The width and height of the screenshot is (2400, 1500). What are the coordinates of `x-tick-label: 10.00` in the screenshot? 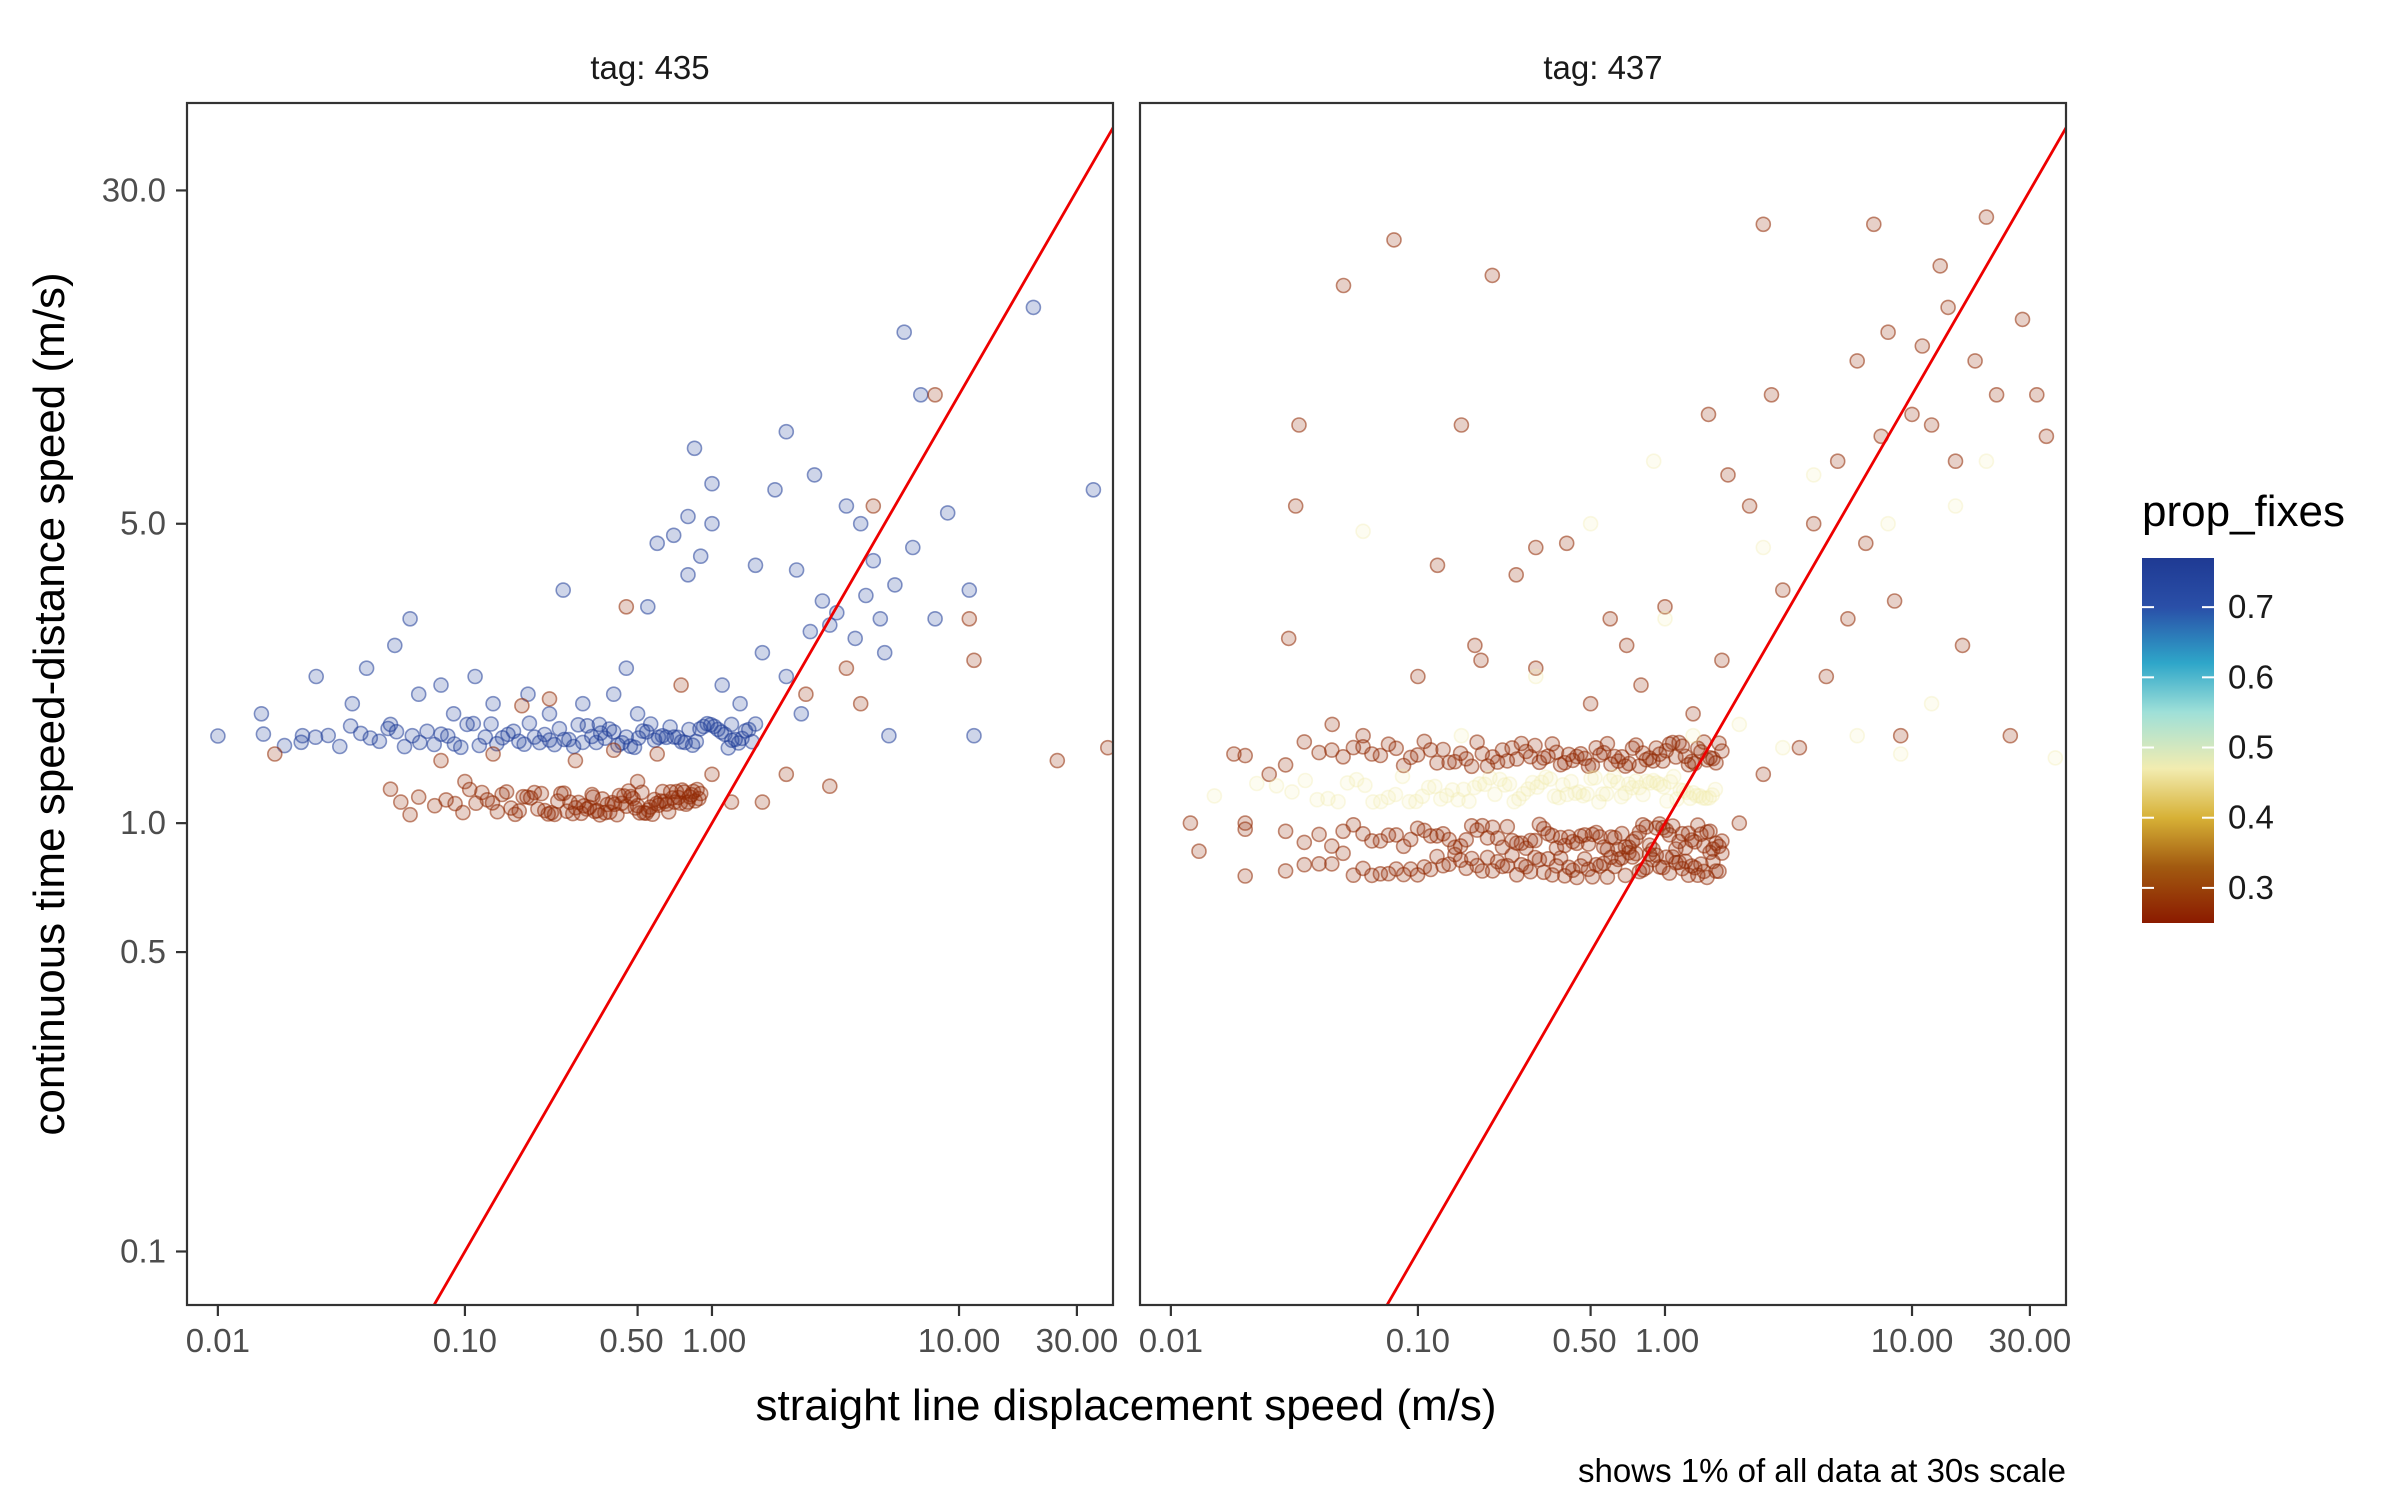 It's located at (959, 1340).